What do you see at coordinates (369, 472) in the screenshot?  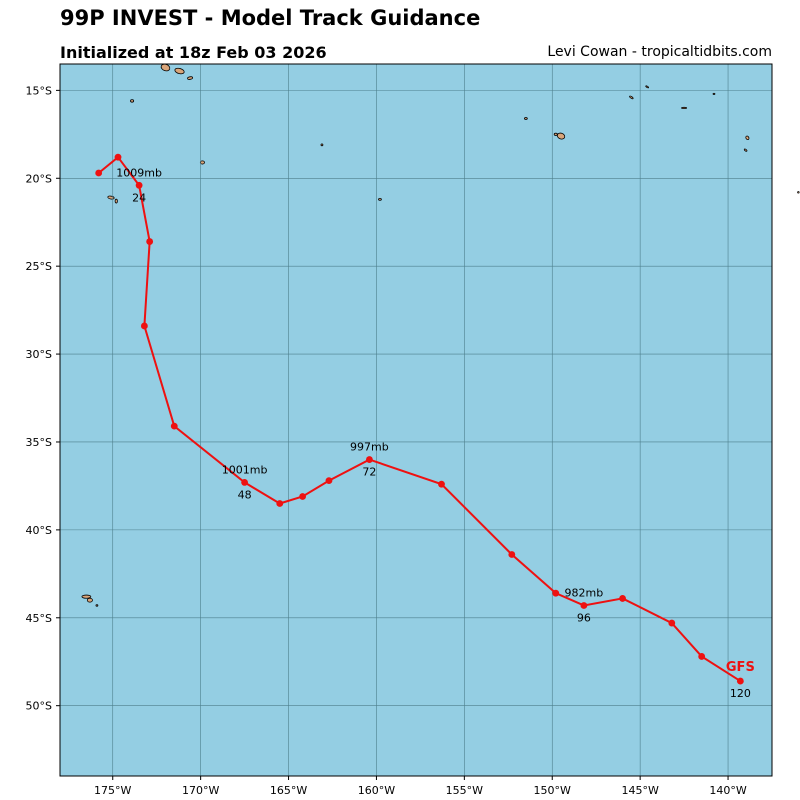 I see `forecast-hour-label: 72` at bounding box center [369, 472].